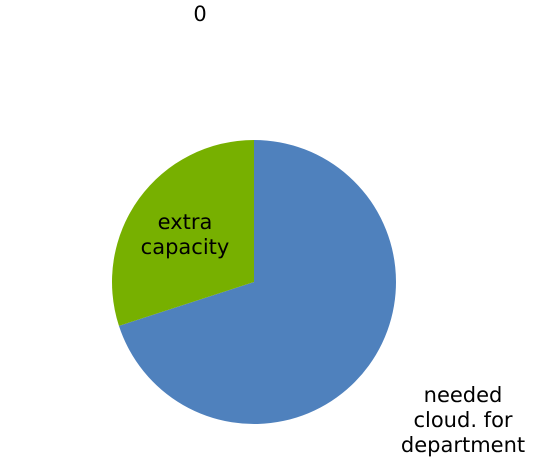  Describe the element at coordinates (463, 420) in the screenshot. I see `slice-label: needed cloud. for department` at that location.